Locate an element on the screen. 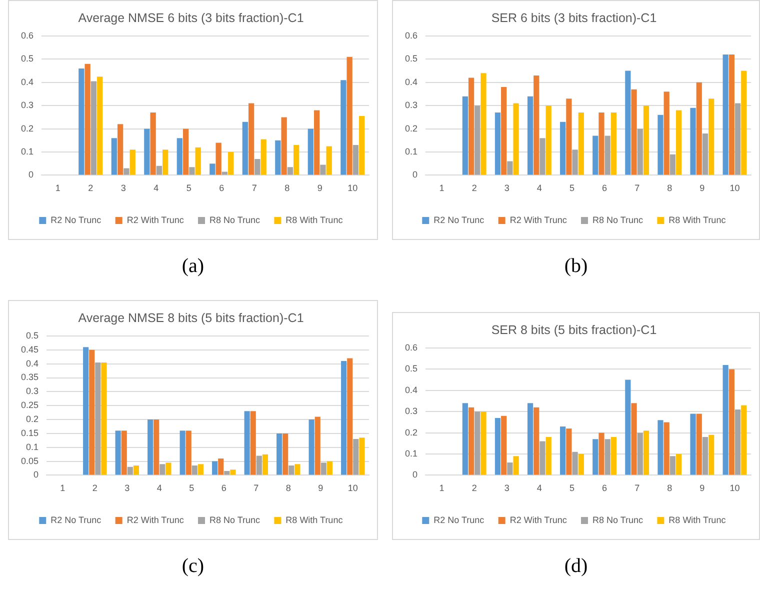 The width and height of the screenshot is (760, 589). y-tick-label: 0 is located at coordinates (31, 175).